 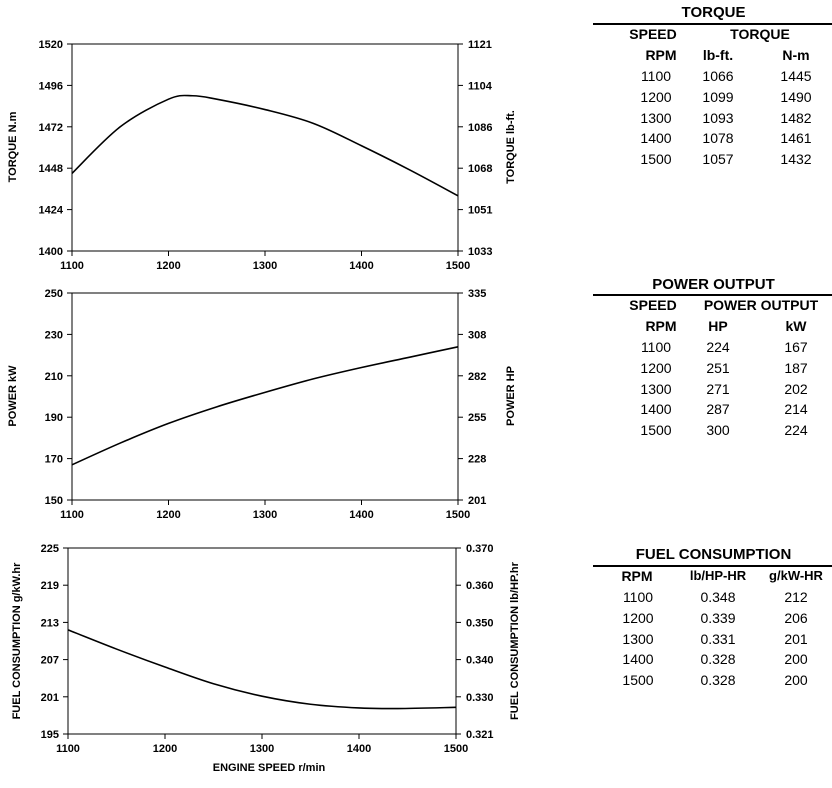 What do you see at coordinates (712, 566) in the screenshot?
I see `fuel-table-rule` at bounding box center [712, 566].